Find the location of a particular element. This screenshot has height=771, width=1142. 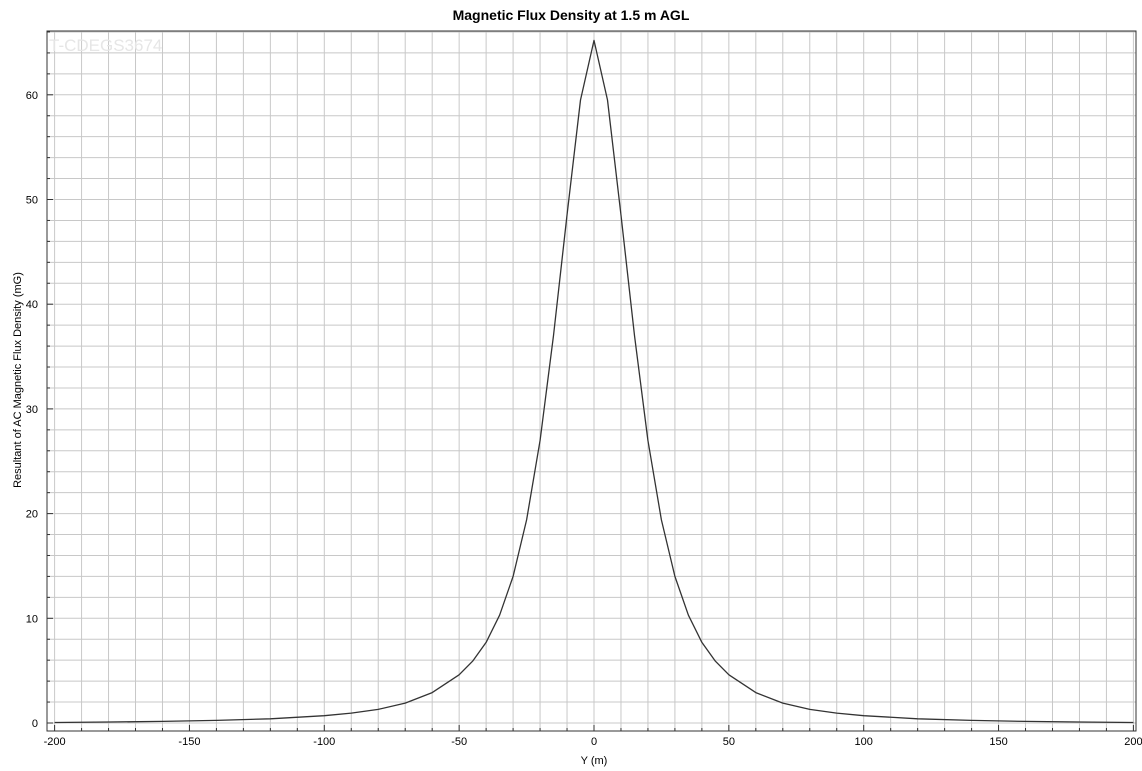

y-tick-label: 0 is located at coordinates (35, 724).